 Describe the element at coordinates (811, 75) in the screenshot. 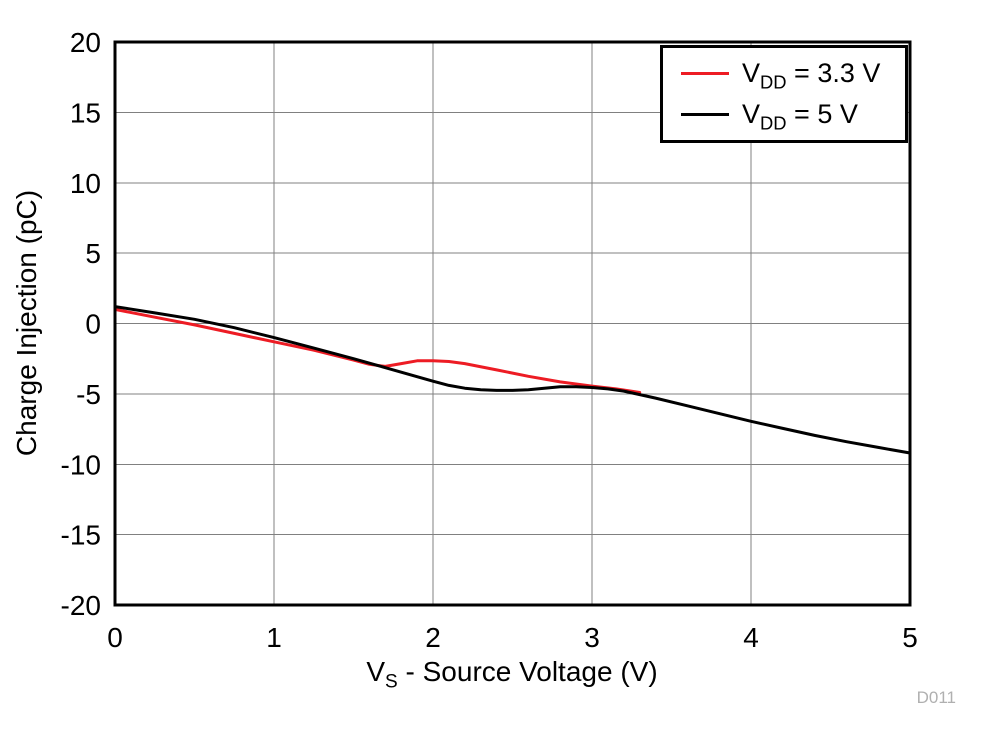

I see `legend-label-vdd-3p3v: VDD = 3.3 V` at that location.